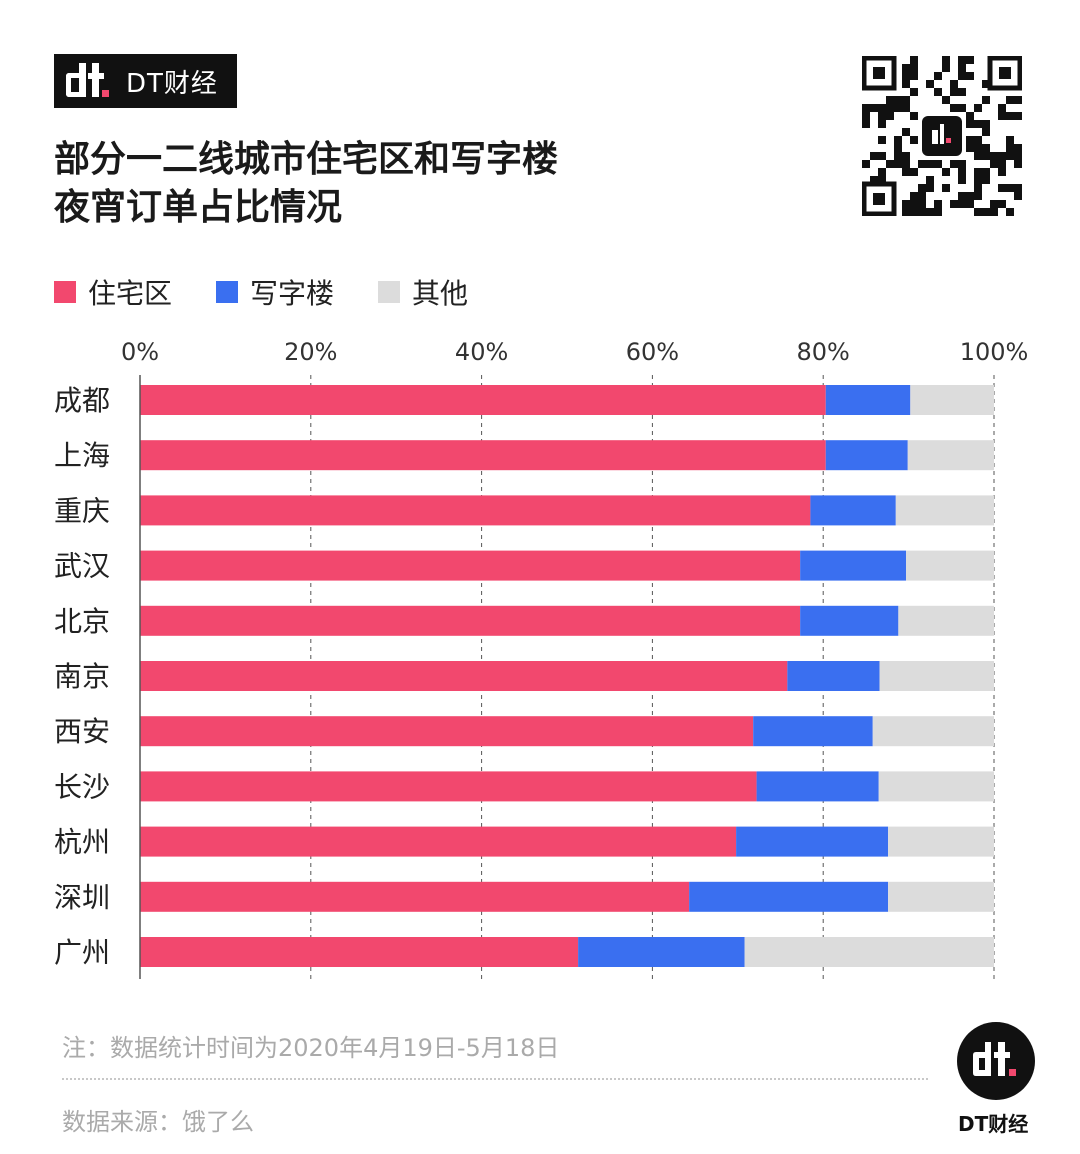  Describe the element at coordinates (172, 83) in the screenshot. I see `brand-name: DT财经` at that location.